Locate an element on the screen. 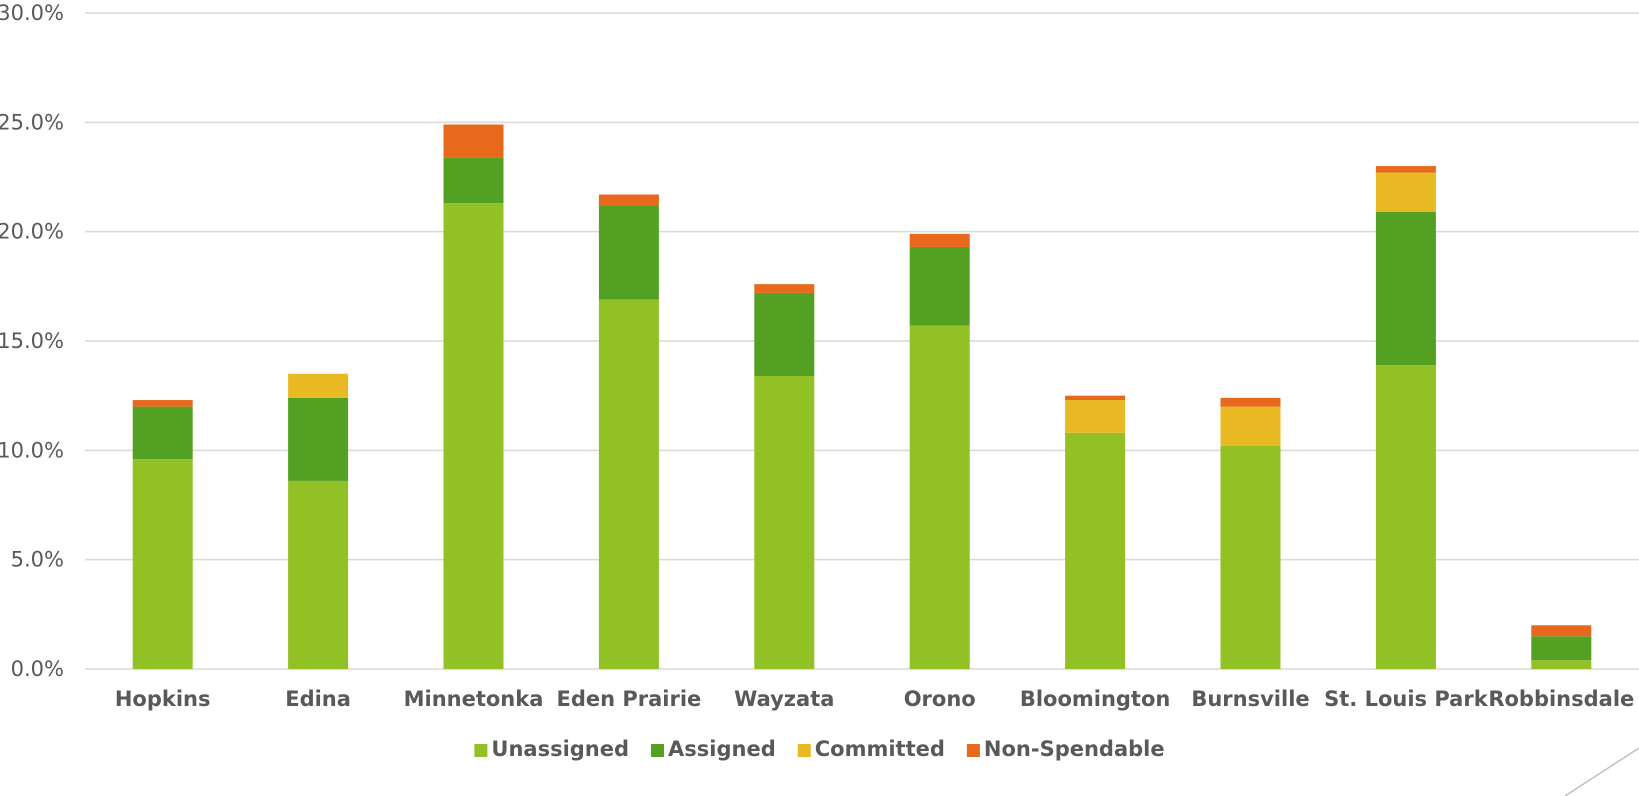 The image size is (1639, 796). x-category-label: Minnetonka is located at coordinates (474, 699).